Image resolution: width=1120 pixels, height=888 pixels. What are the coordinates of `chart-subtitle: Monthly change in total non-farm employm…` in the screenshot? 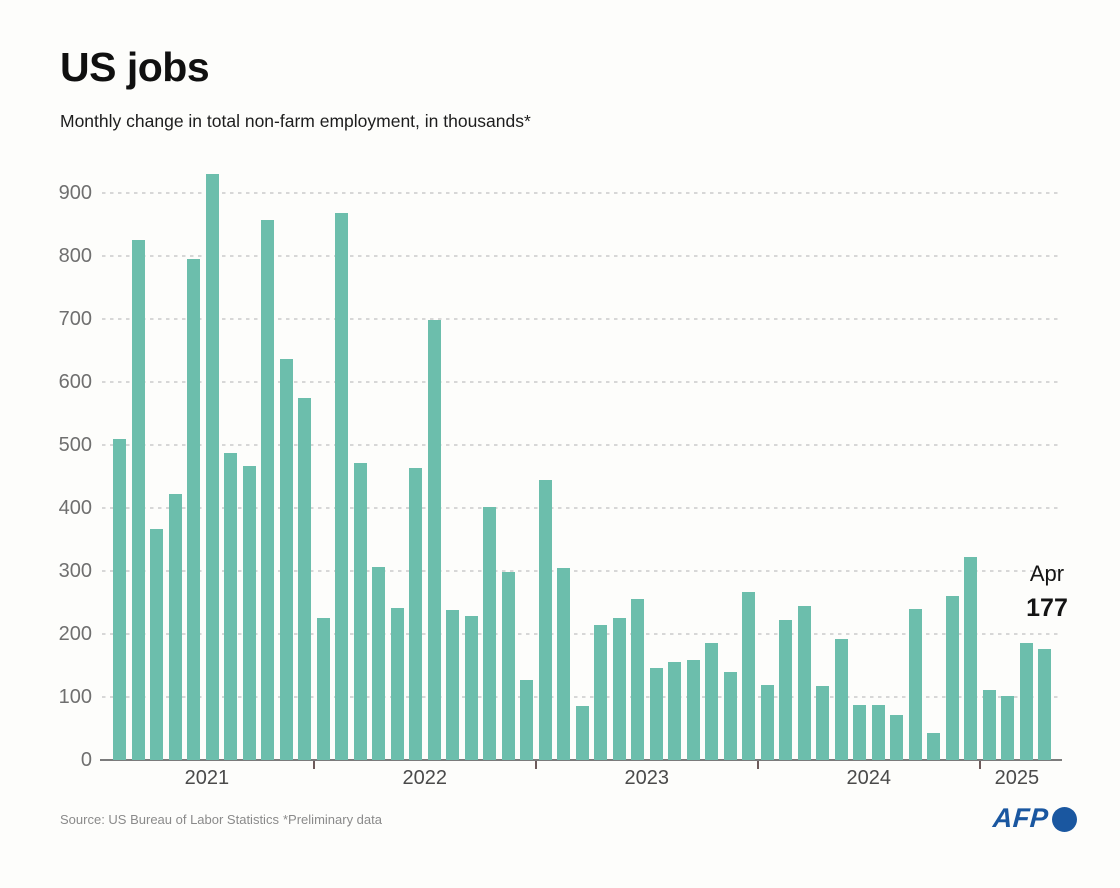 It's located at (295, 121).